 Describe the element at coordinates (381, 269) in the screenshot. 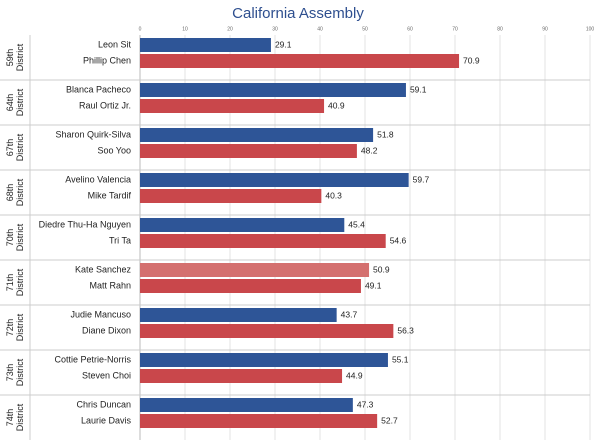

I see `value-label: 50.9` at that location.